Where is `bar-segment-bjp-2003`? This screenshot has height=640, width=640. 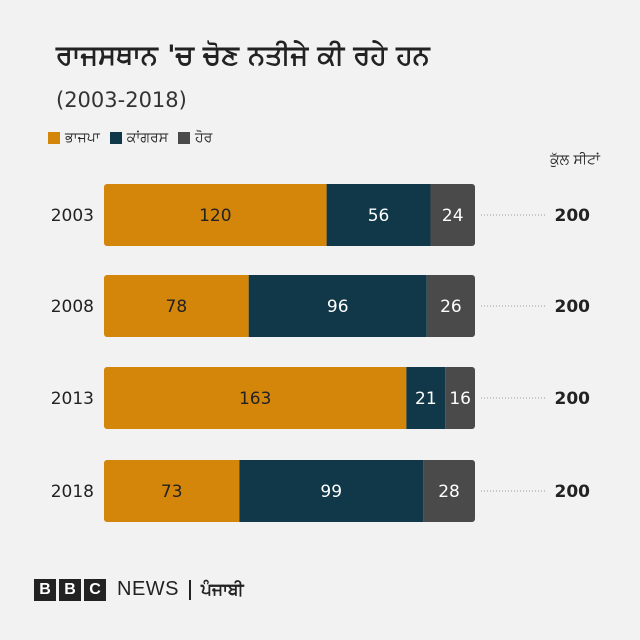 bar-segment-bjp-2003 is located at coordinates (215, 215).